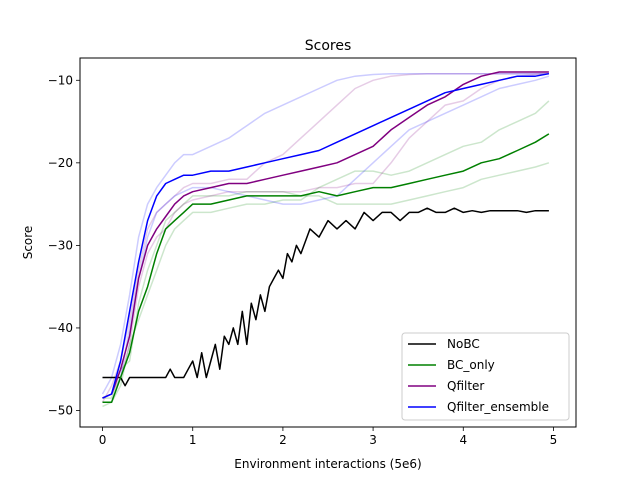 This screenshot has width=640, height=480. I want to click on y-tick-label: −30, so click(60, 245).